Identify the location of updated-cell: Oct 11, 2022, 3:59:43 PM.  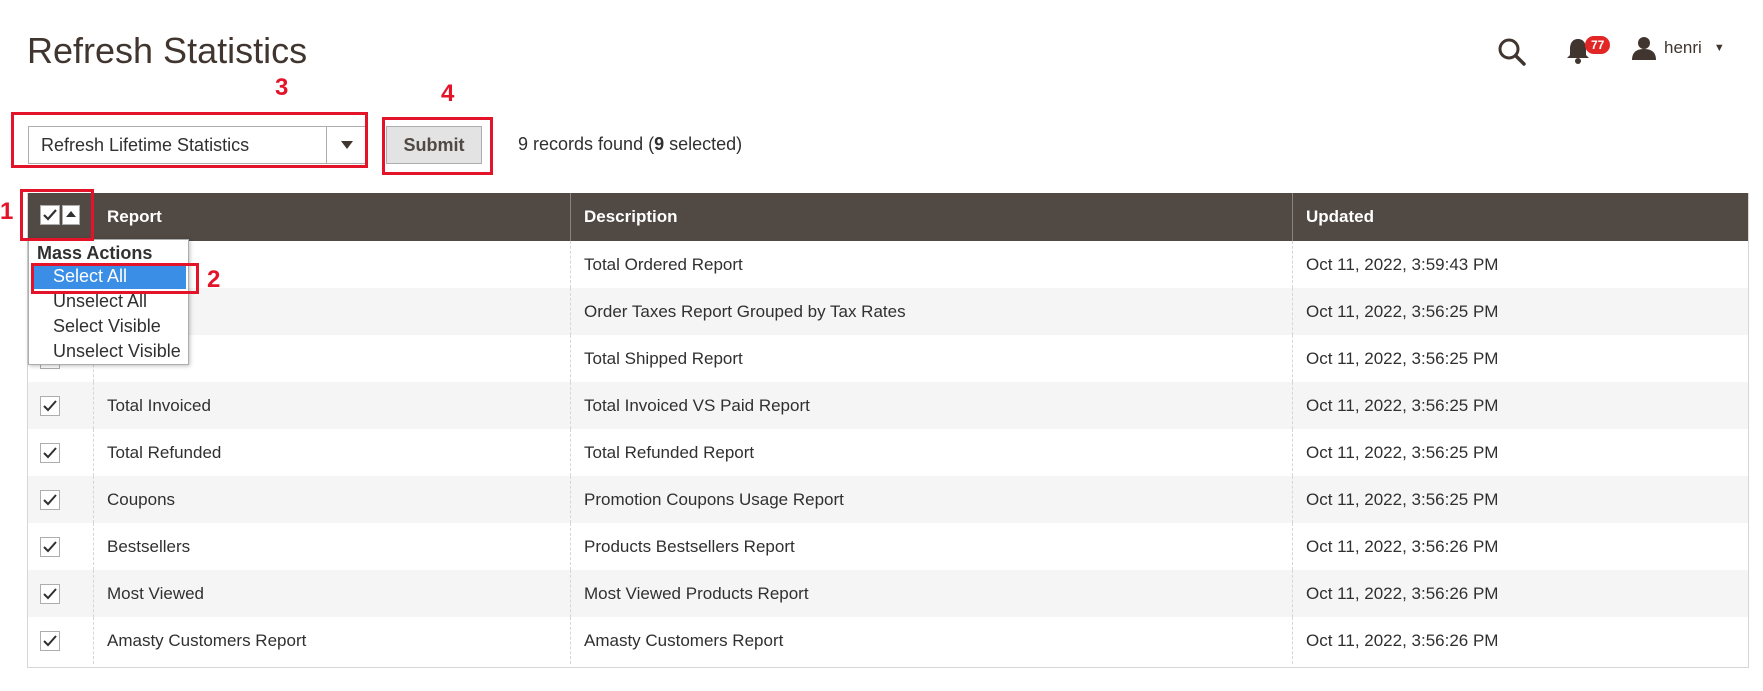
(1520, 264).